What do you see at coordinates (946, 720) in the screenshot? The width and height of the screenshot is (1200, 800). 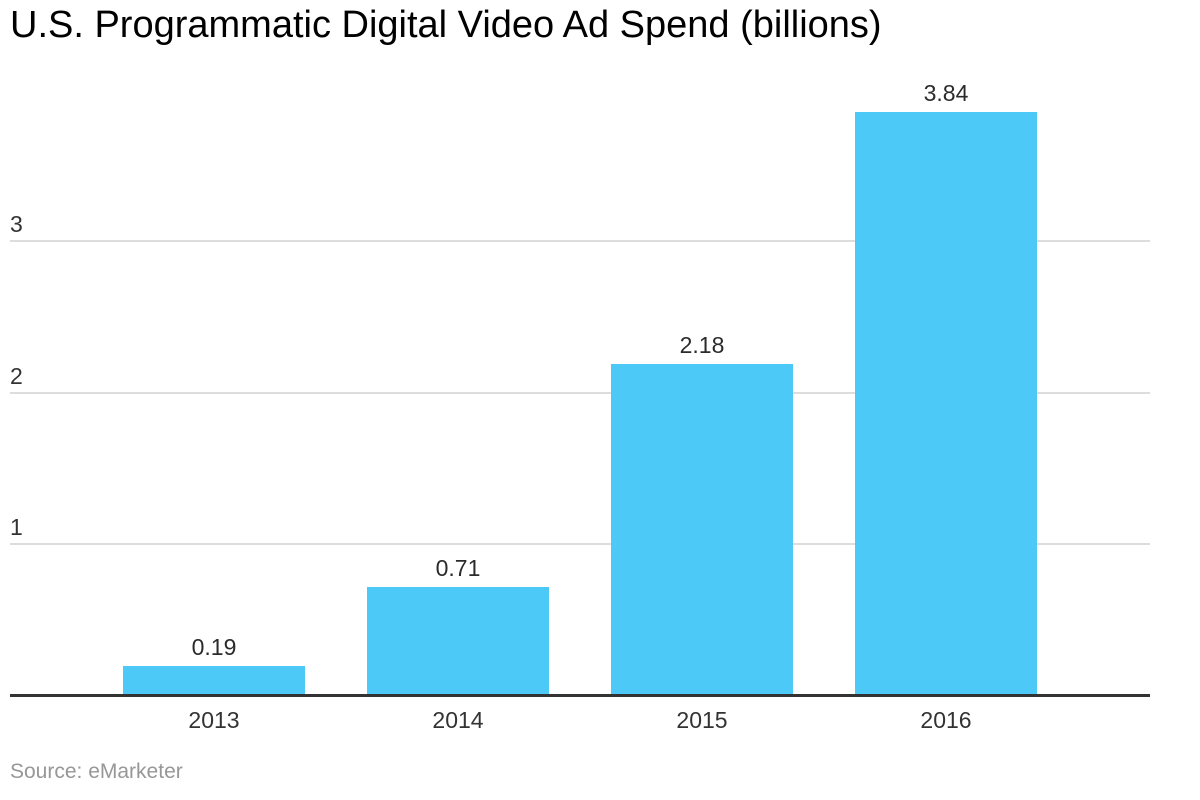 I see `x-tick-label: 2016` at bounding box center [946, 720].